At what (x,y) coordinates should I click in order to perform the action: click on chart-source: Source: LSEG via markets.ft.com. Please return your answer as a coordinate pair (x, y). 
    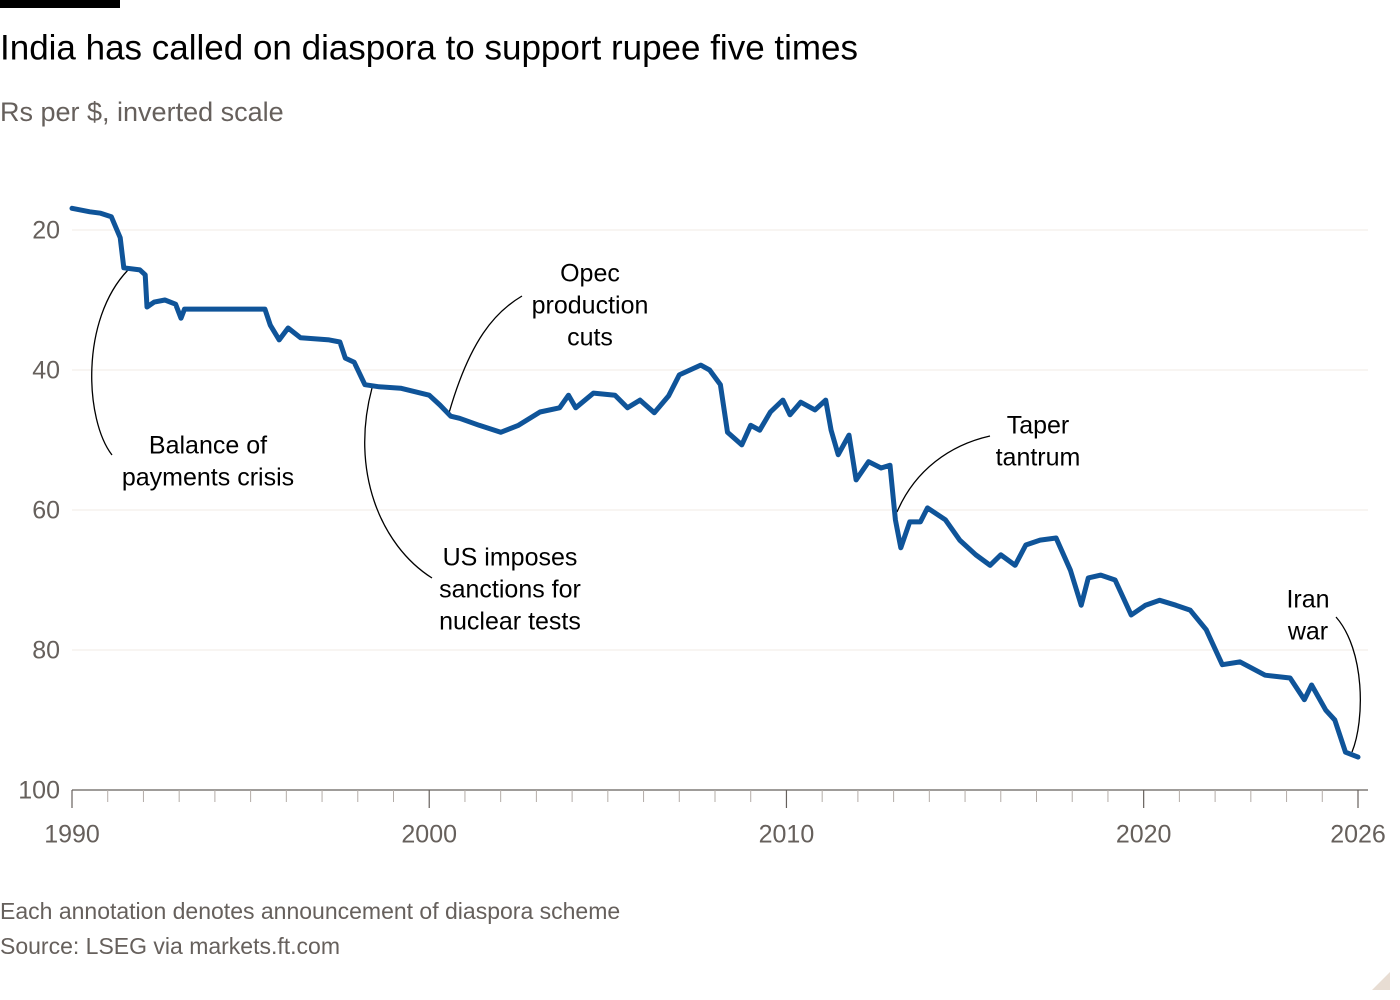
    Looking at the image, I should click on (170, 946).